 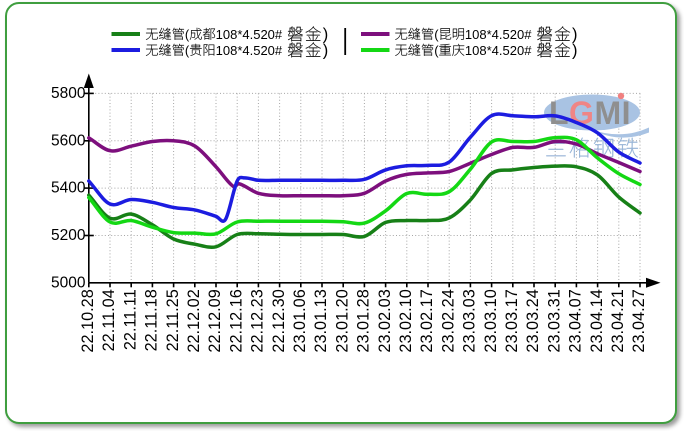 What do you see at coordinates (68, 282) in the screenshot?
I see `svg-text: 5000` at bounding box center [68, 282].